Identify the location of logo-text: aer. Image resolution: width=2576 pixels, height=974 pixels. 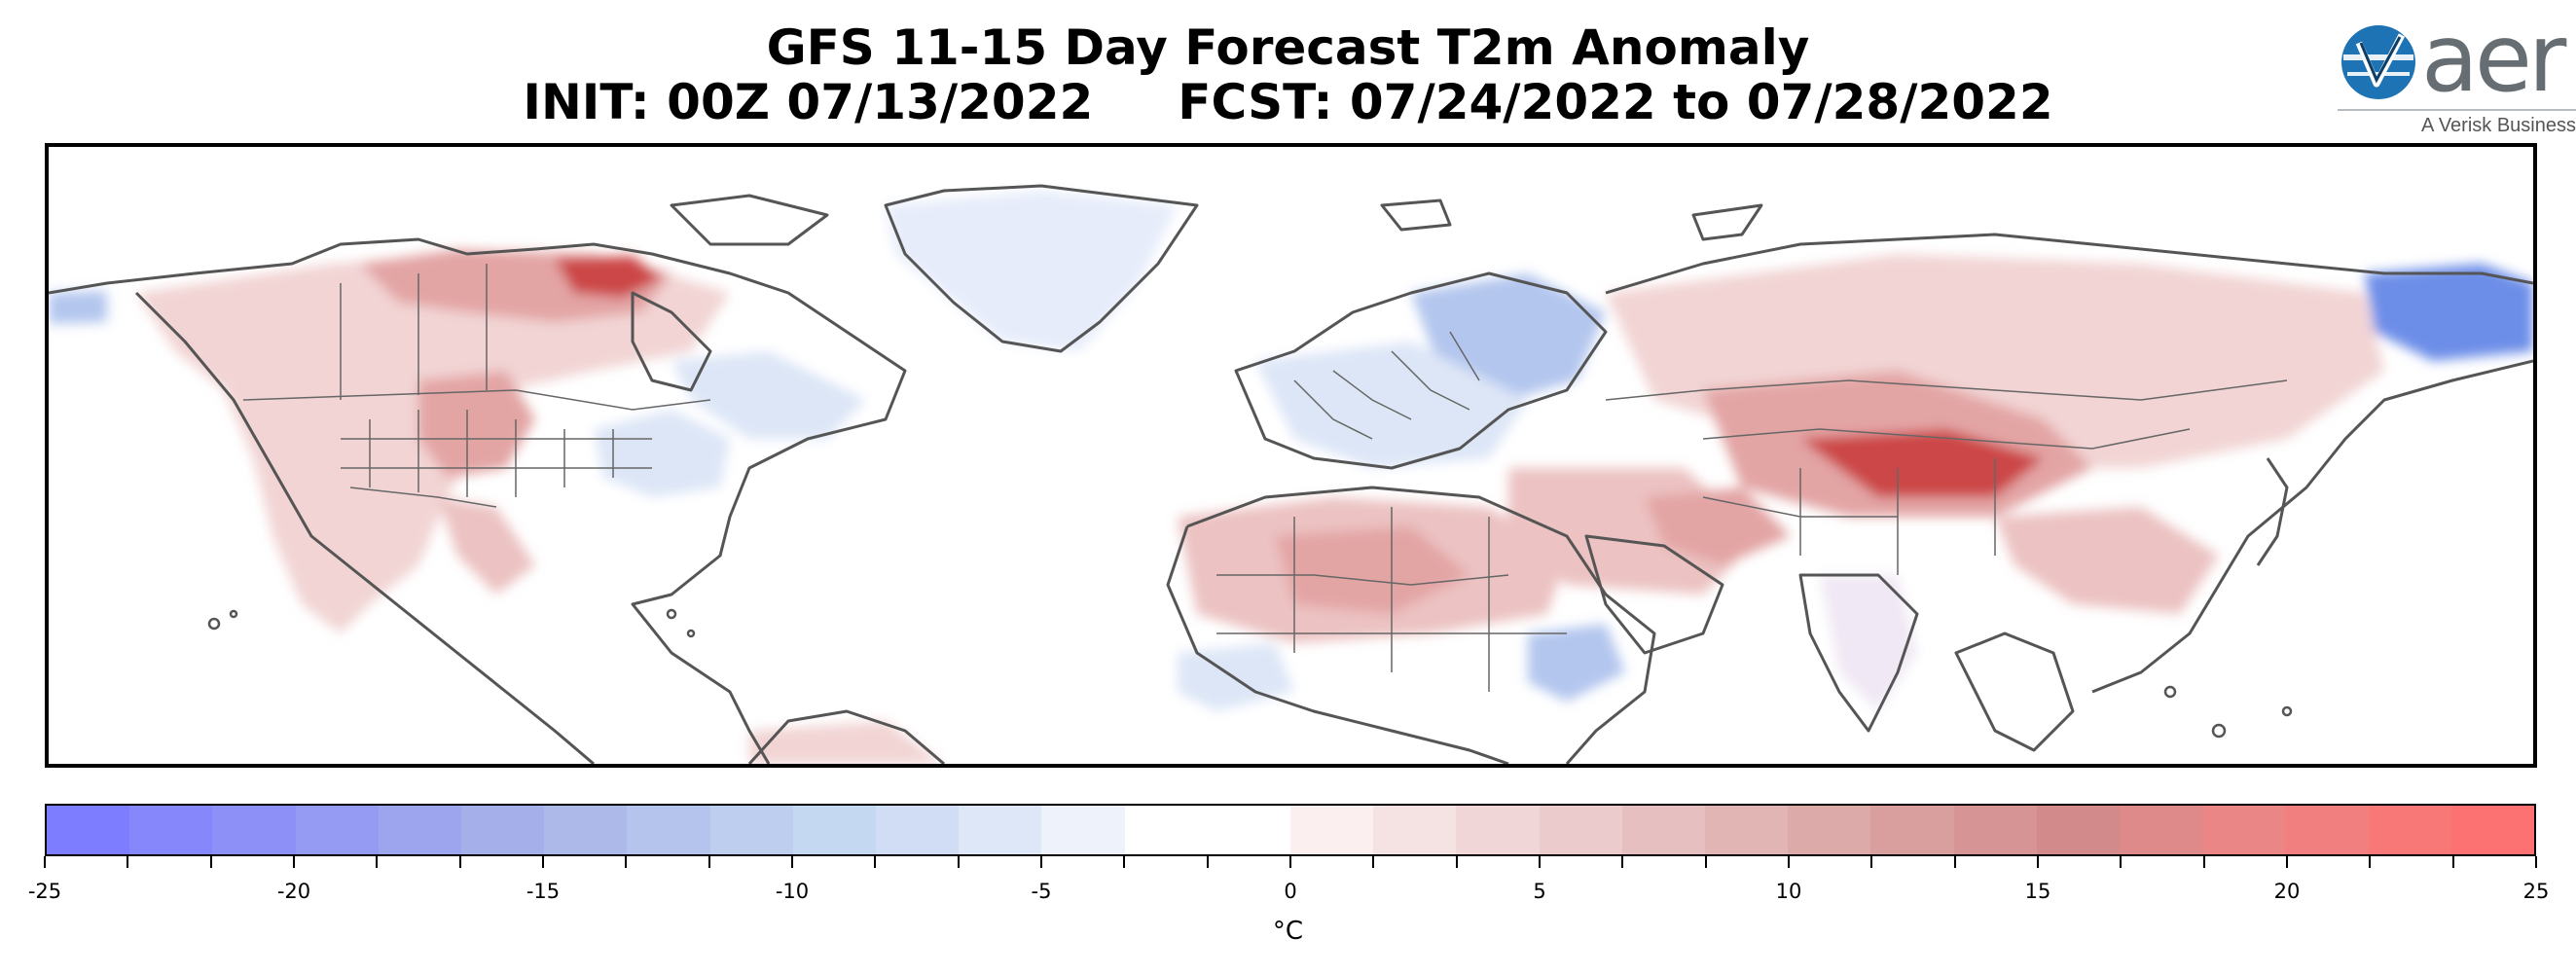
(2493, 66).